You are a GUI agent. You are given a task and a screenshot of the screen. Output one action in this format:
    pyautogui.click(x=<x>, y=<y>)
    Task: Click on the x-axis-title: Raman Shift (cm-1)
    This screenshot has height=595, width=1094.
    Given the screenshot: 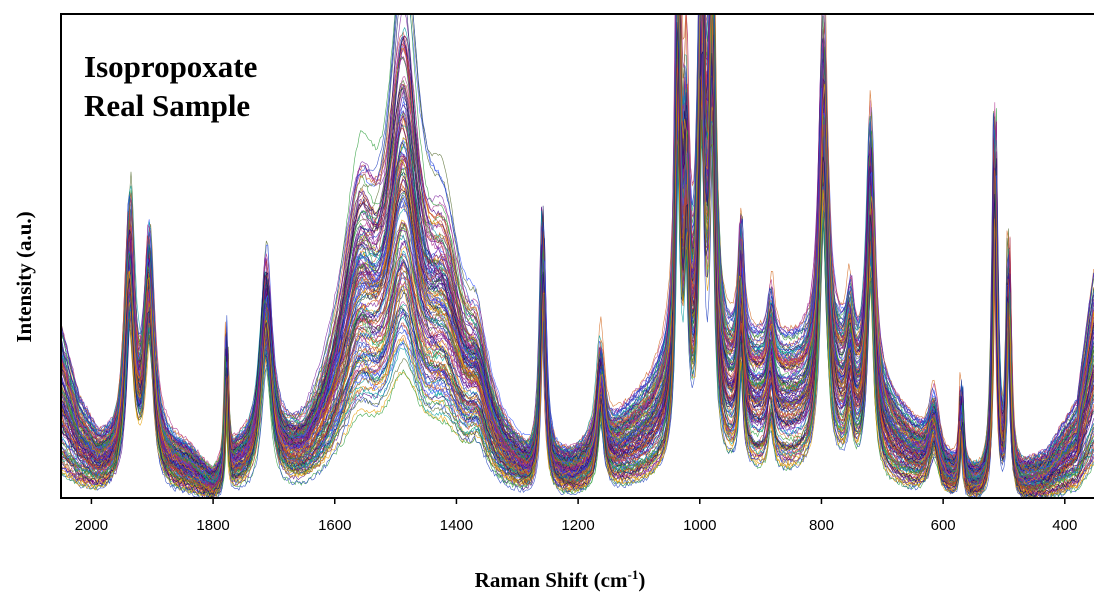 What is the action you would take?
    pyautogui.click(x=560, y=579)
    